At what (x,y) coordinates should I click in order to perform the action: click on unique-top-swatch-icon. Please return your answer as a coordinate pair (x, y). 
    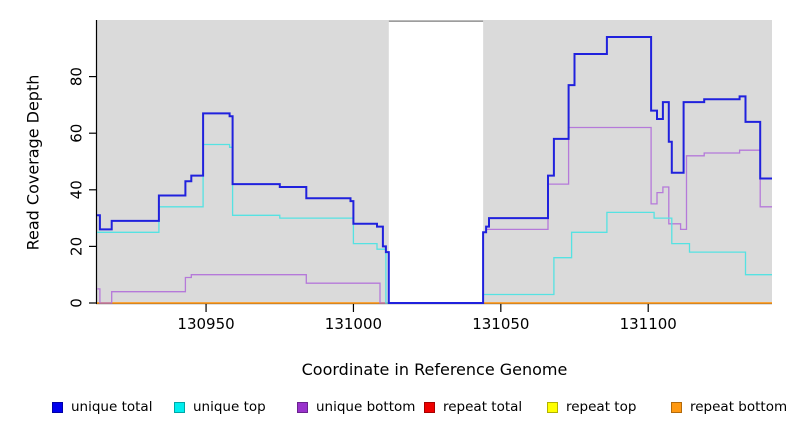
    Looking at the image, I should click on (179, 407).